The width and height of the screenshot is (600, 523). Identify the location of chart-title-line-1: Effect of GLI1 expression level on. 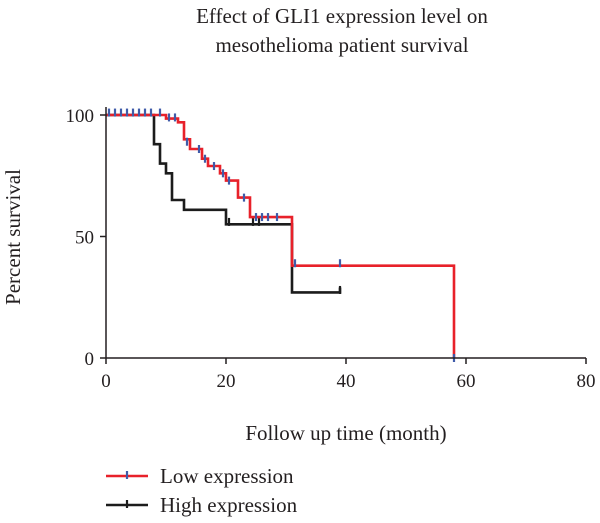
(342, 16).